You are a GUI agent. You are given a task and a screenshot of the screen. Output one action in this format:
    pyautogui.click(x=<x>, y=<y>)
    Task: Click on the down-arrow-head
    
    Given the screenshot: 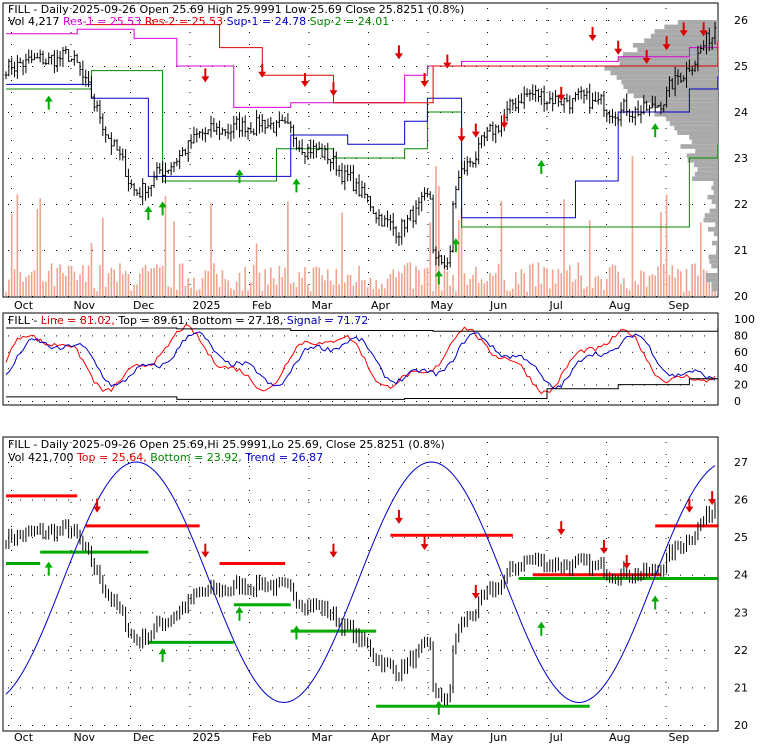 What is the action you would take?
    pyautogui.click(x=666, y=47)
    